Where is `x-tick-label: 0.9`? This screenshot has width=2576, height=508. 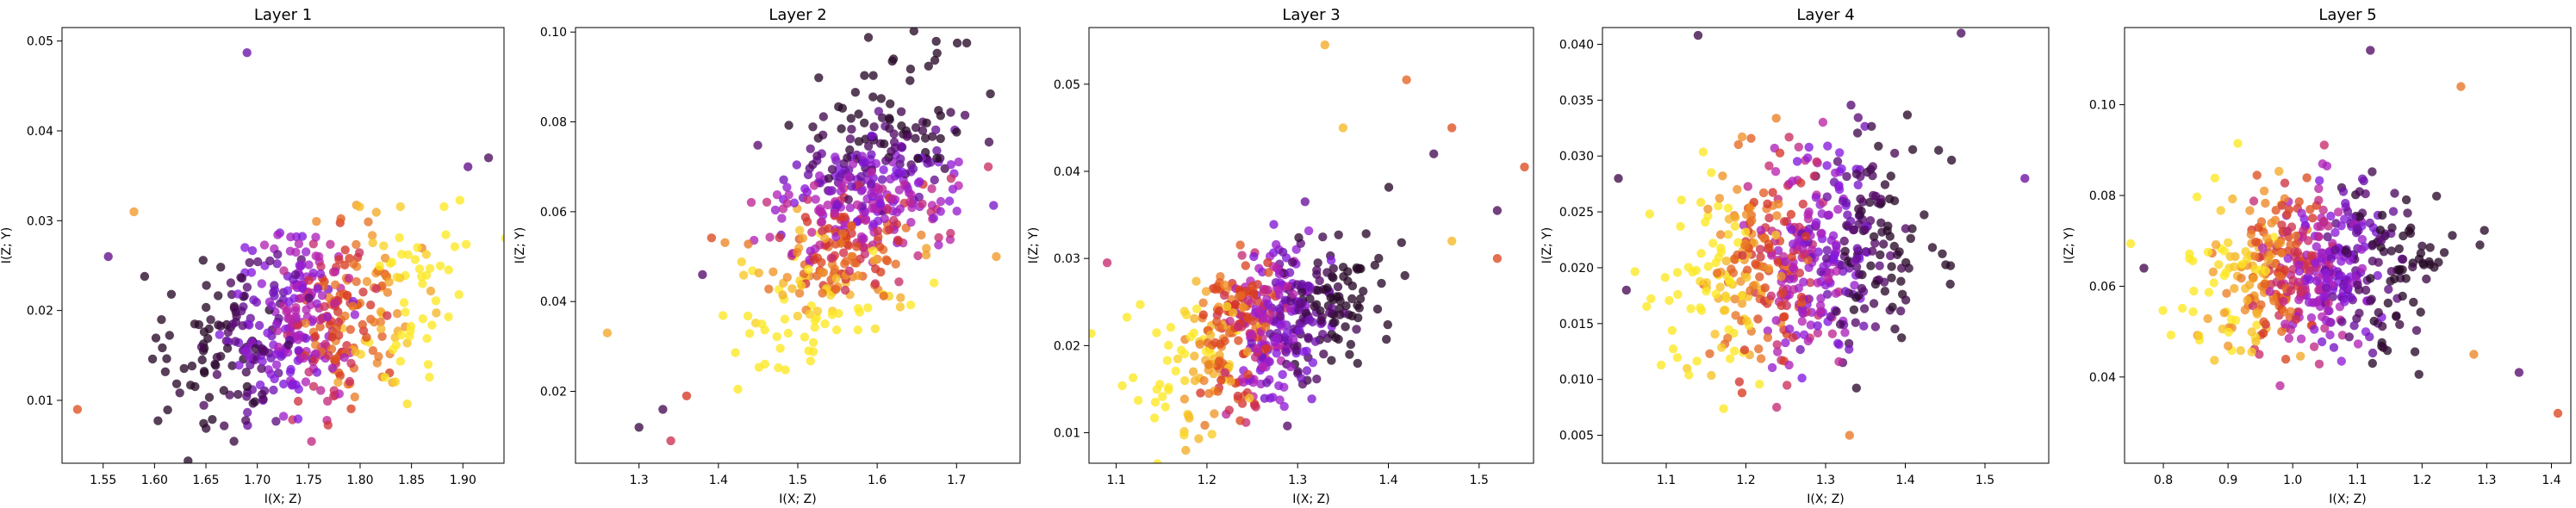
x-tick-label: 0.9 is located at coordinates (2228, 480).